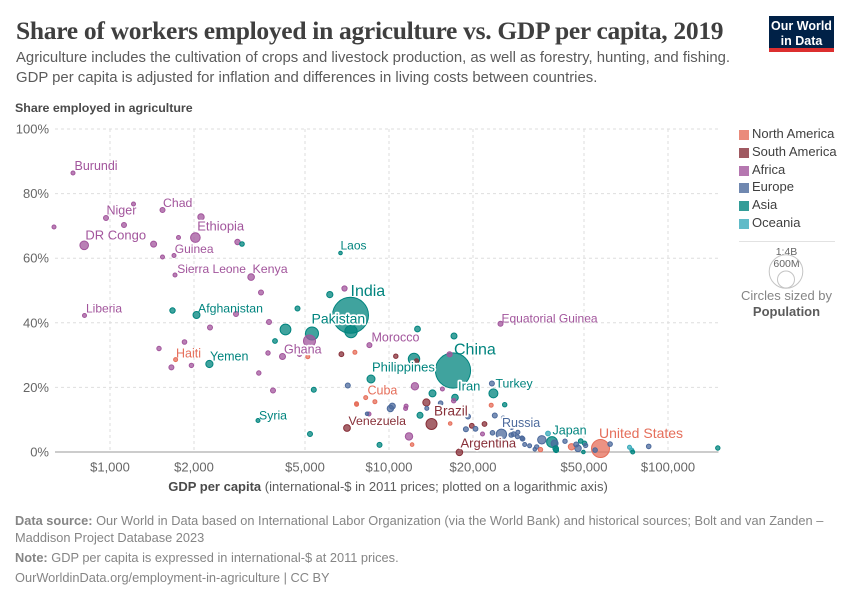 The image size is (850, 600). I want to click on svg-text: Niger, so click(122, 211).